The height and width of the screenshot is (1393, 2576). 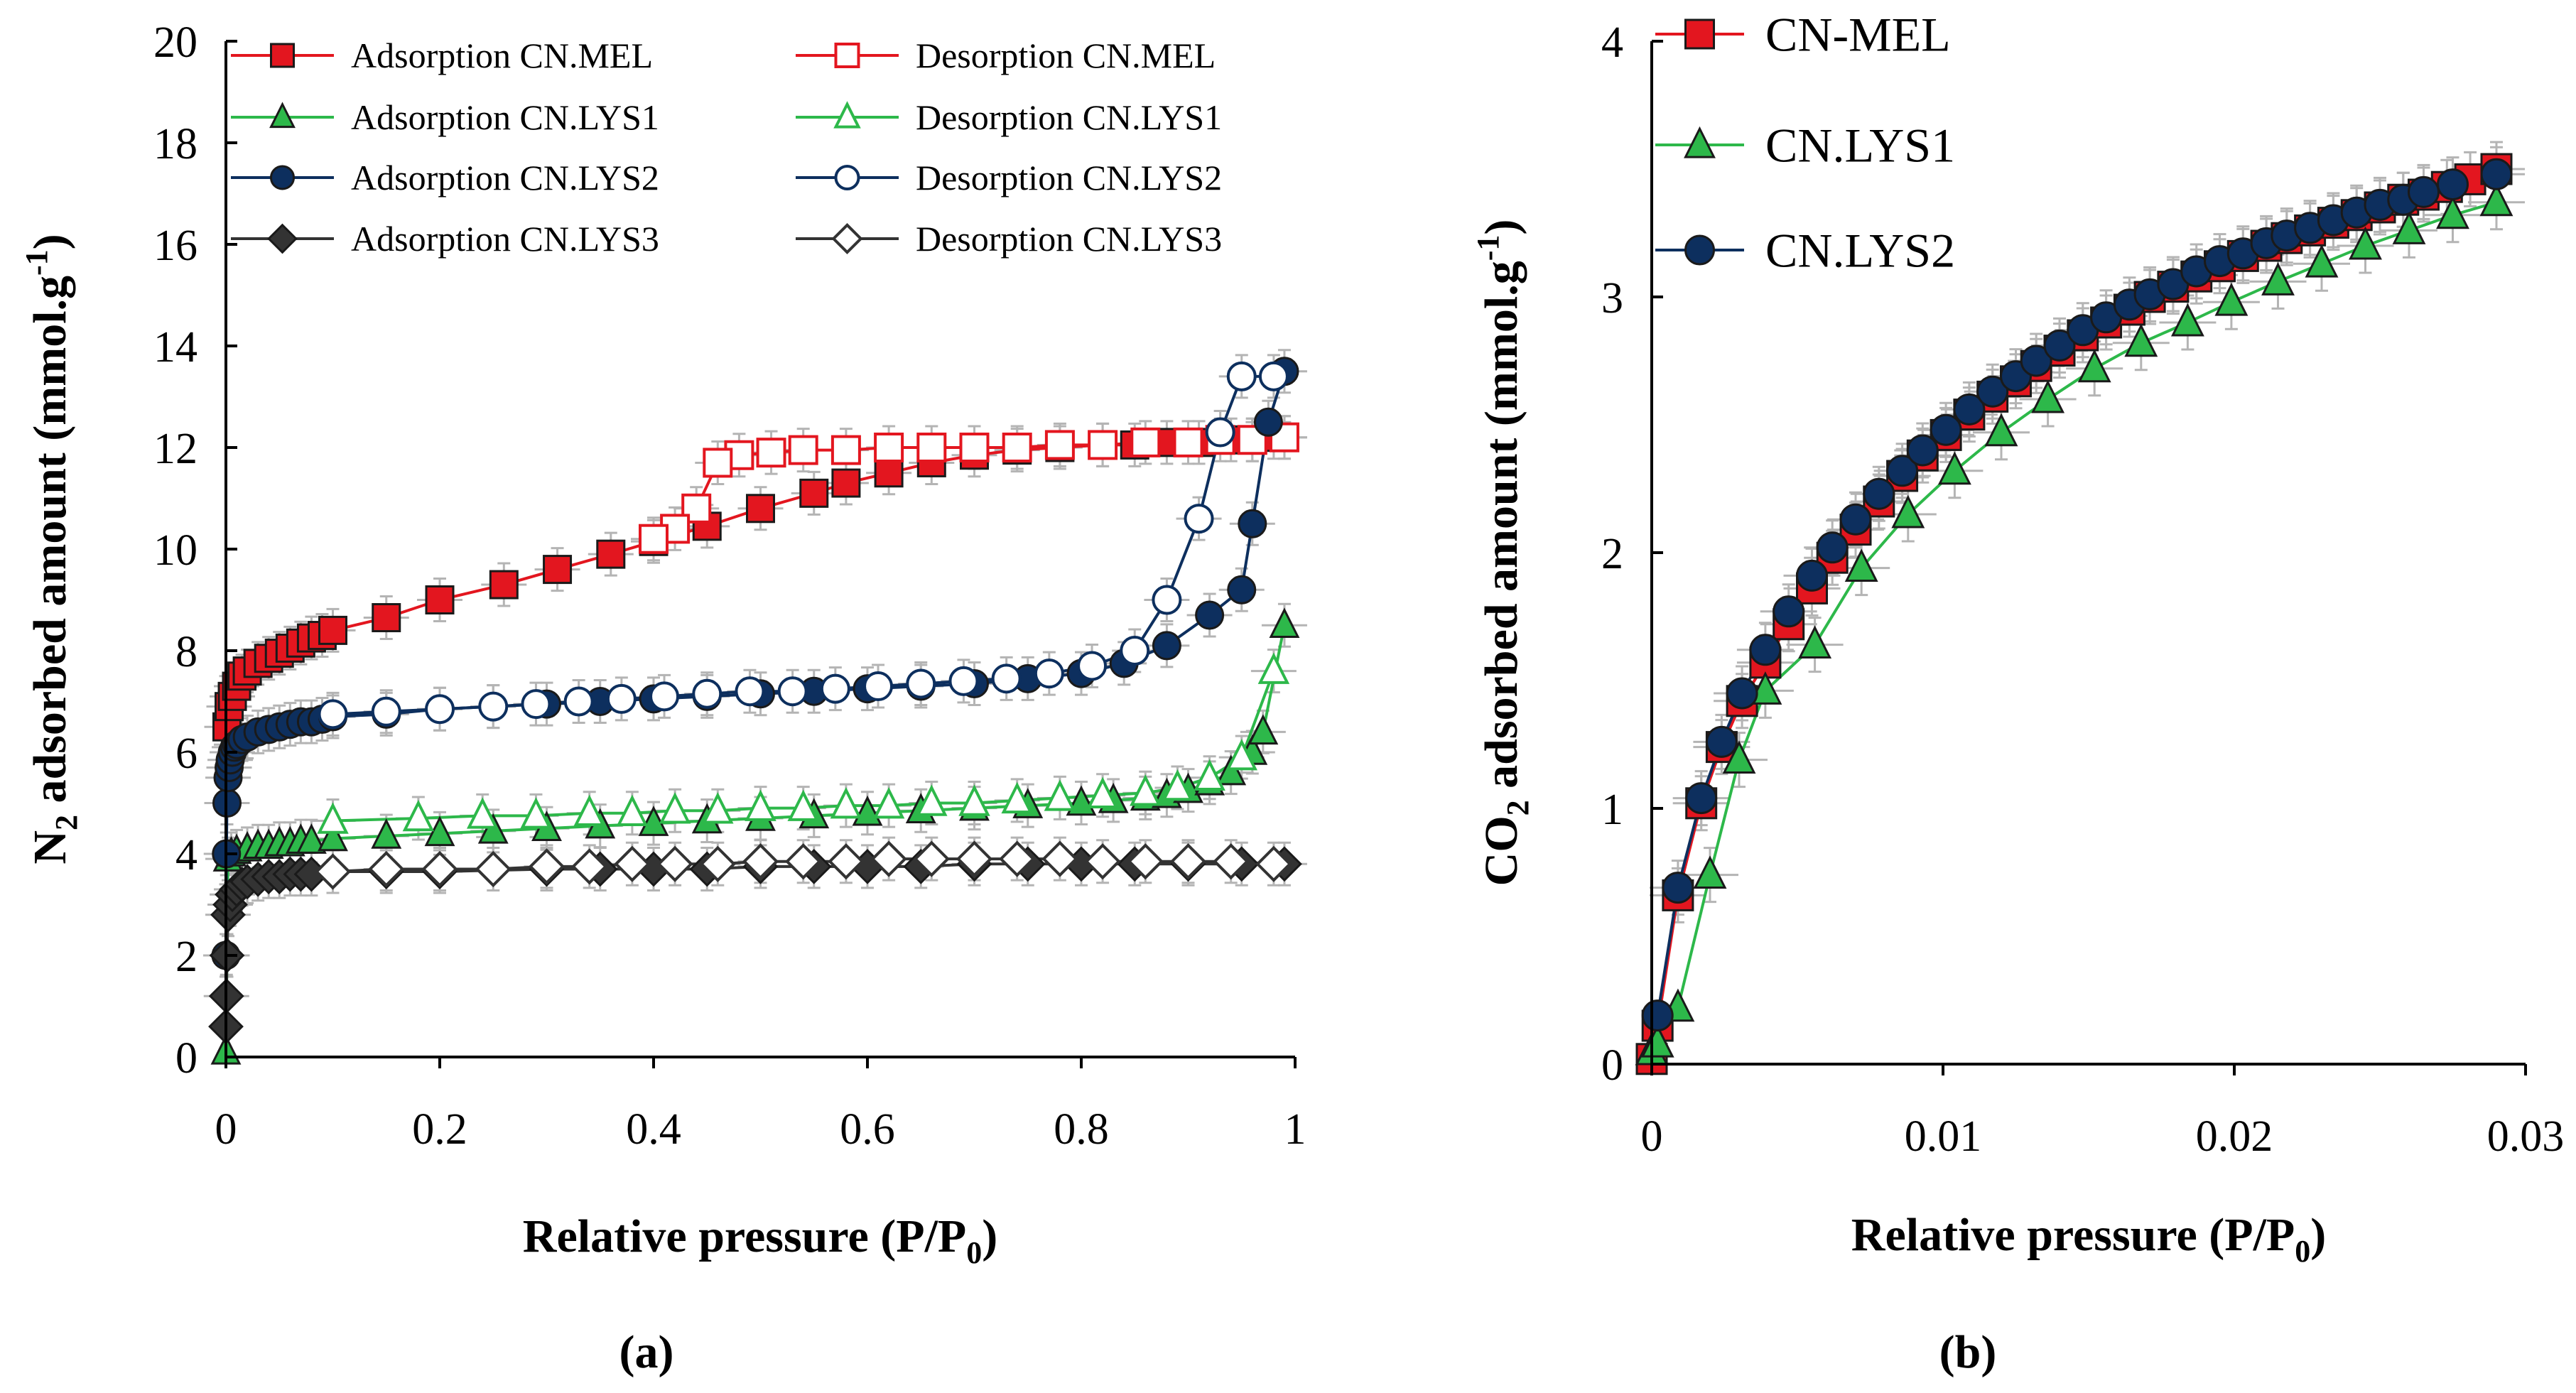 I want to click on legend-item-adsorption-cn-mel: Adsorption CN.MEL, so click(x=442, y=55).